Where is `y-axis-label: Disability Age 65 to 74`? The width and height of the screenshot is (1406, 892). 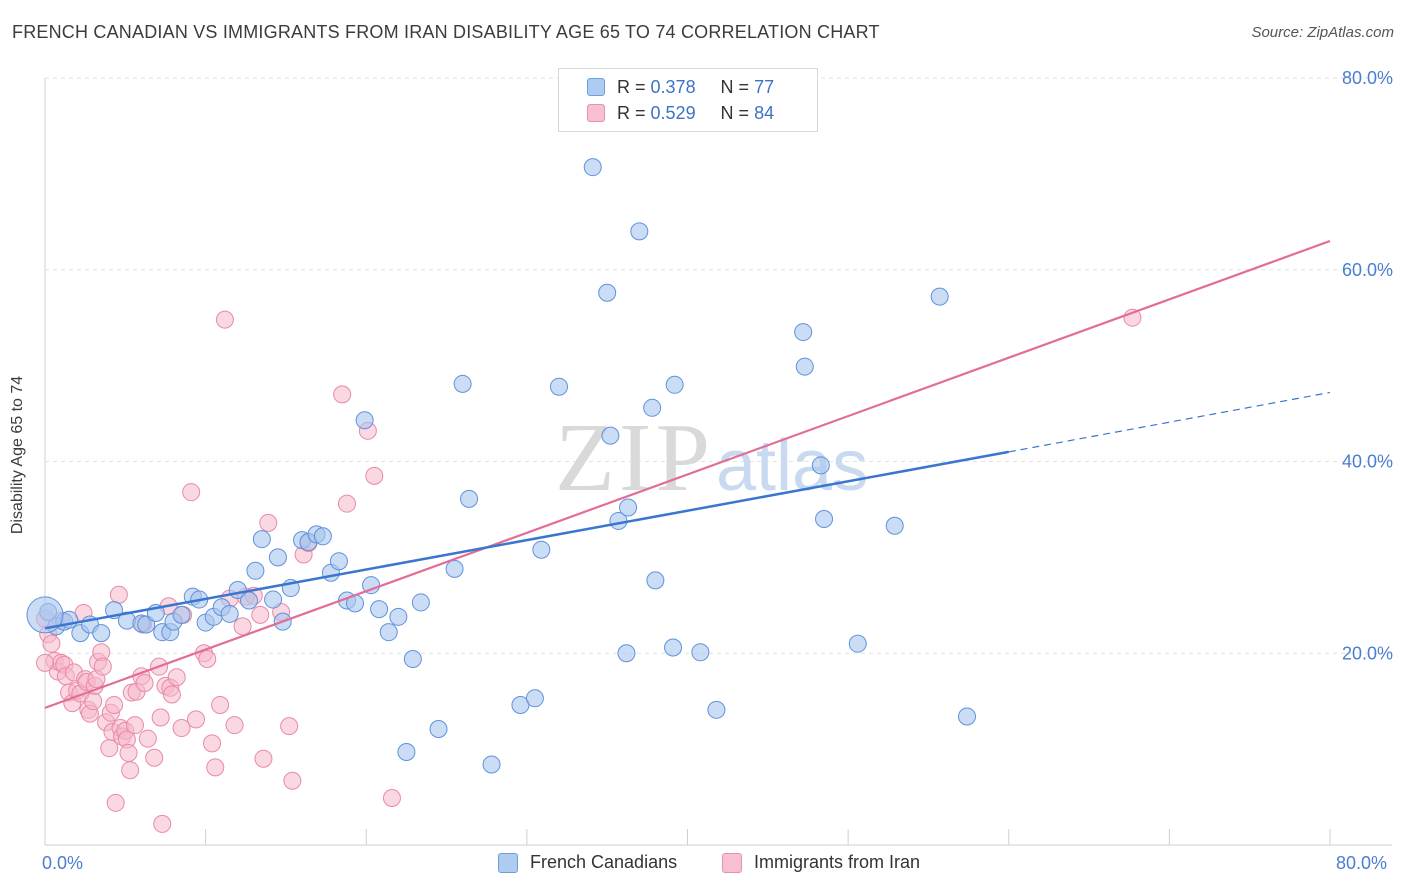
y-axis-label: Disability Age 65 to 74 is located at coordinates (17, 455).